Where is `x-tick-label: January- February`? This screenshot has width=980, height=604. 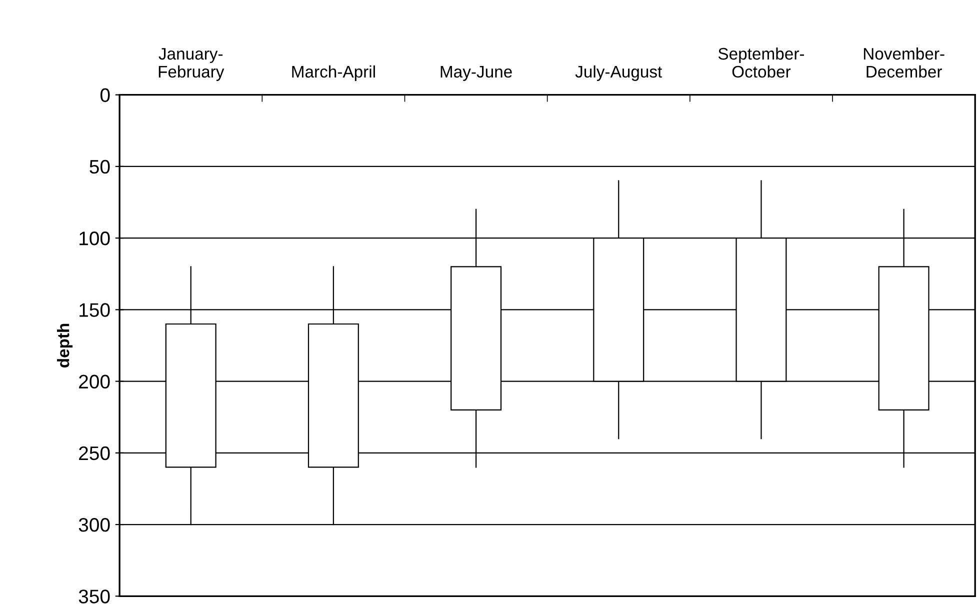 x-tick-label: January- February is located at coordinates (191, 64).